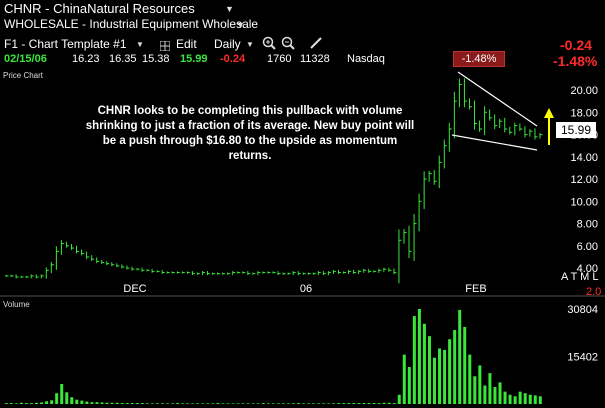 The height and width of the screenshot is (408, 605). I want to click on volume-tick-label: 30804, so click(582, 310).